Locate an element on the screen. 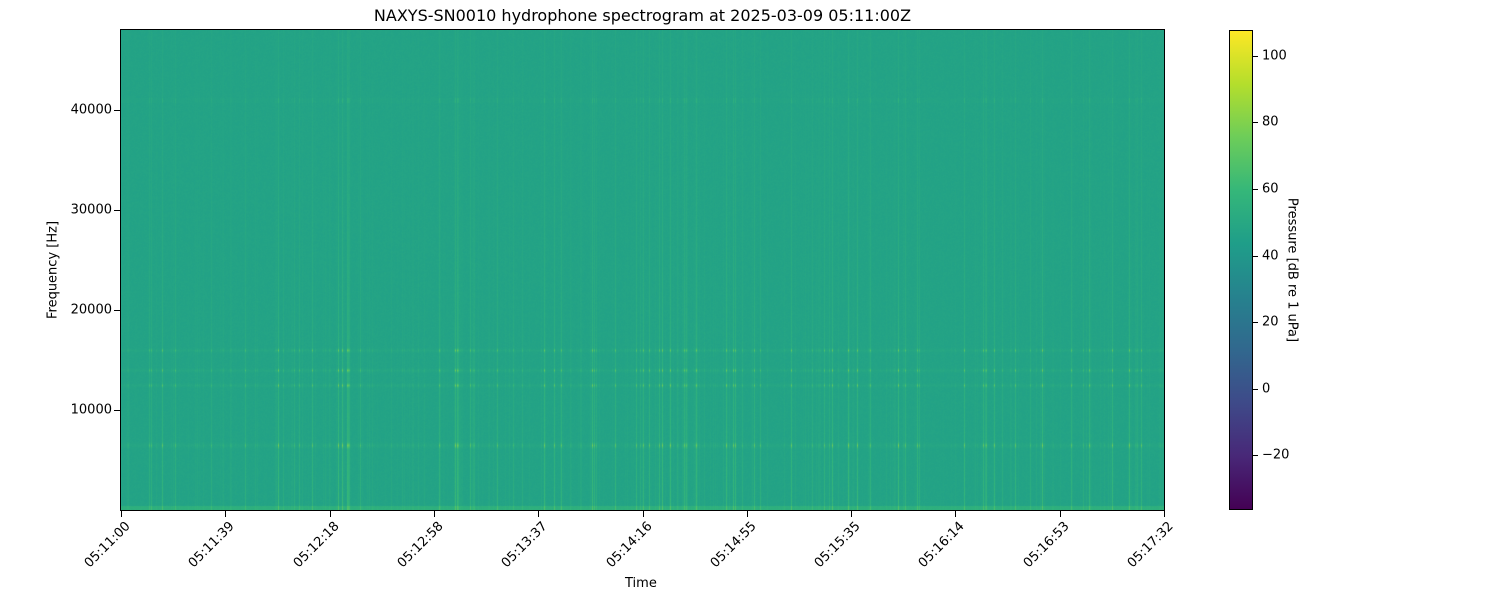 This screenshot has height=600, width=1500. colorbar-tick-label: 100 is located at coordinates (1274, 56).